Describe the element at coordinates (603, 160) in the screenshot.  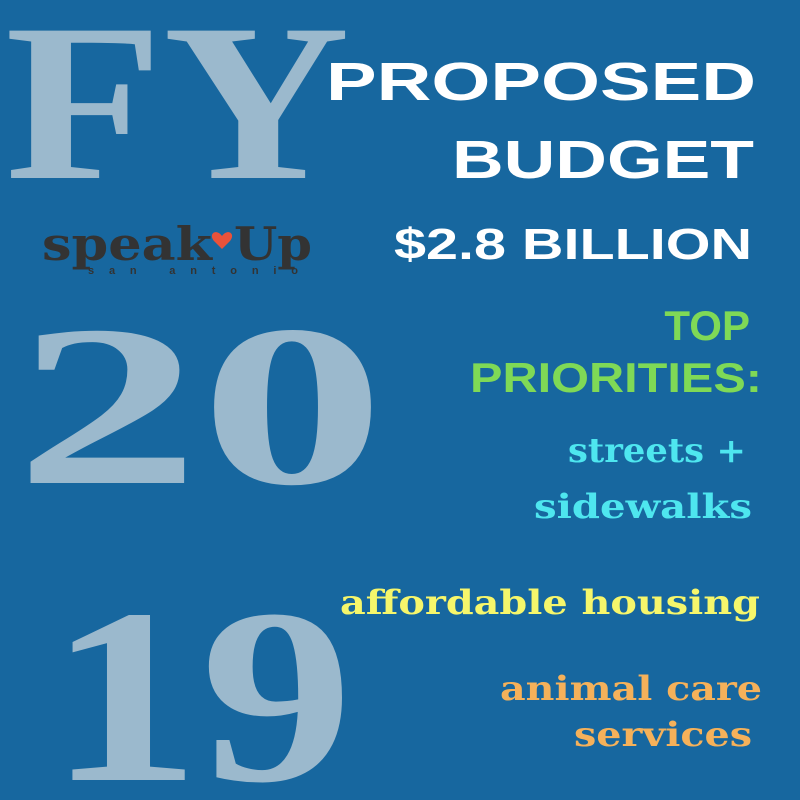
I see `heading-line: BUDGET` at that location.